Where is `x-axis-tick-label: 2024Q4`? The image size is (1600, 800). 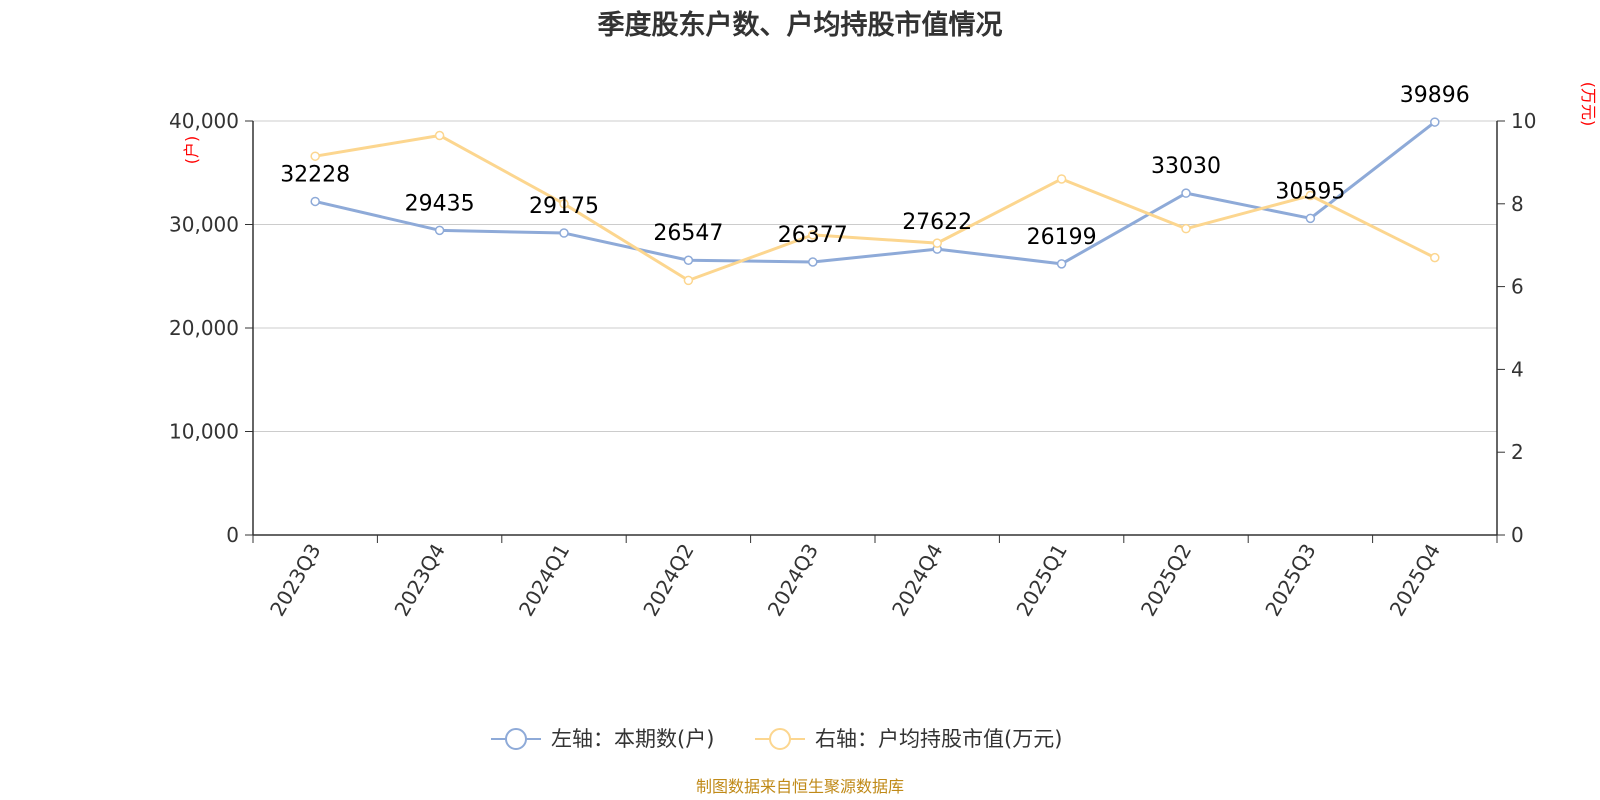 x-axis-tick-label: 2024Q4 is located at coordinates (917, 580).